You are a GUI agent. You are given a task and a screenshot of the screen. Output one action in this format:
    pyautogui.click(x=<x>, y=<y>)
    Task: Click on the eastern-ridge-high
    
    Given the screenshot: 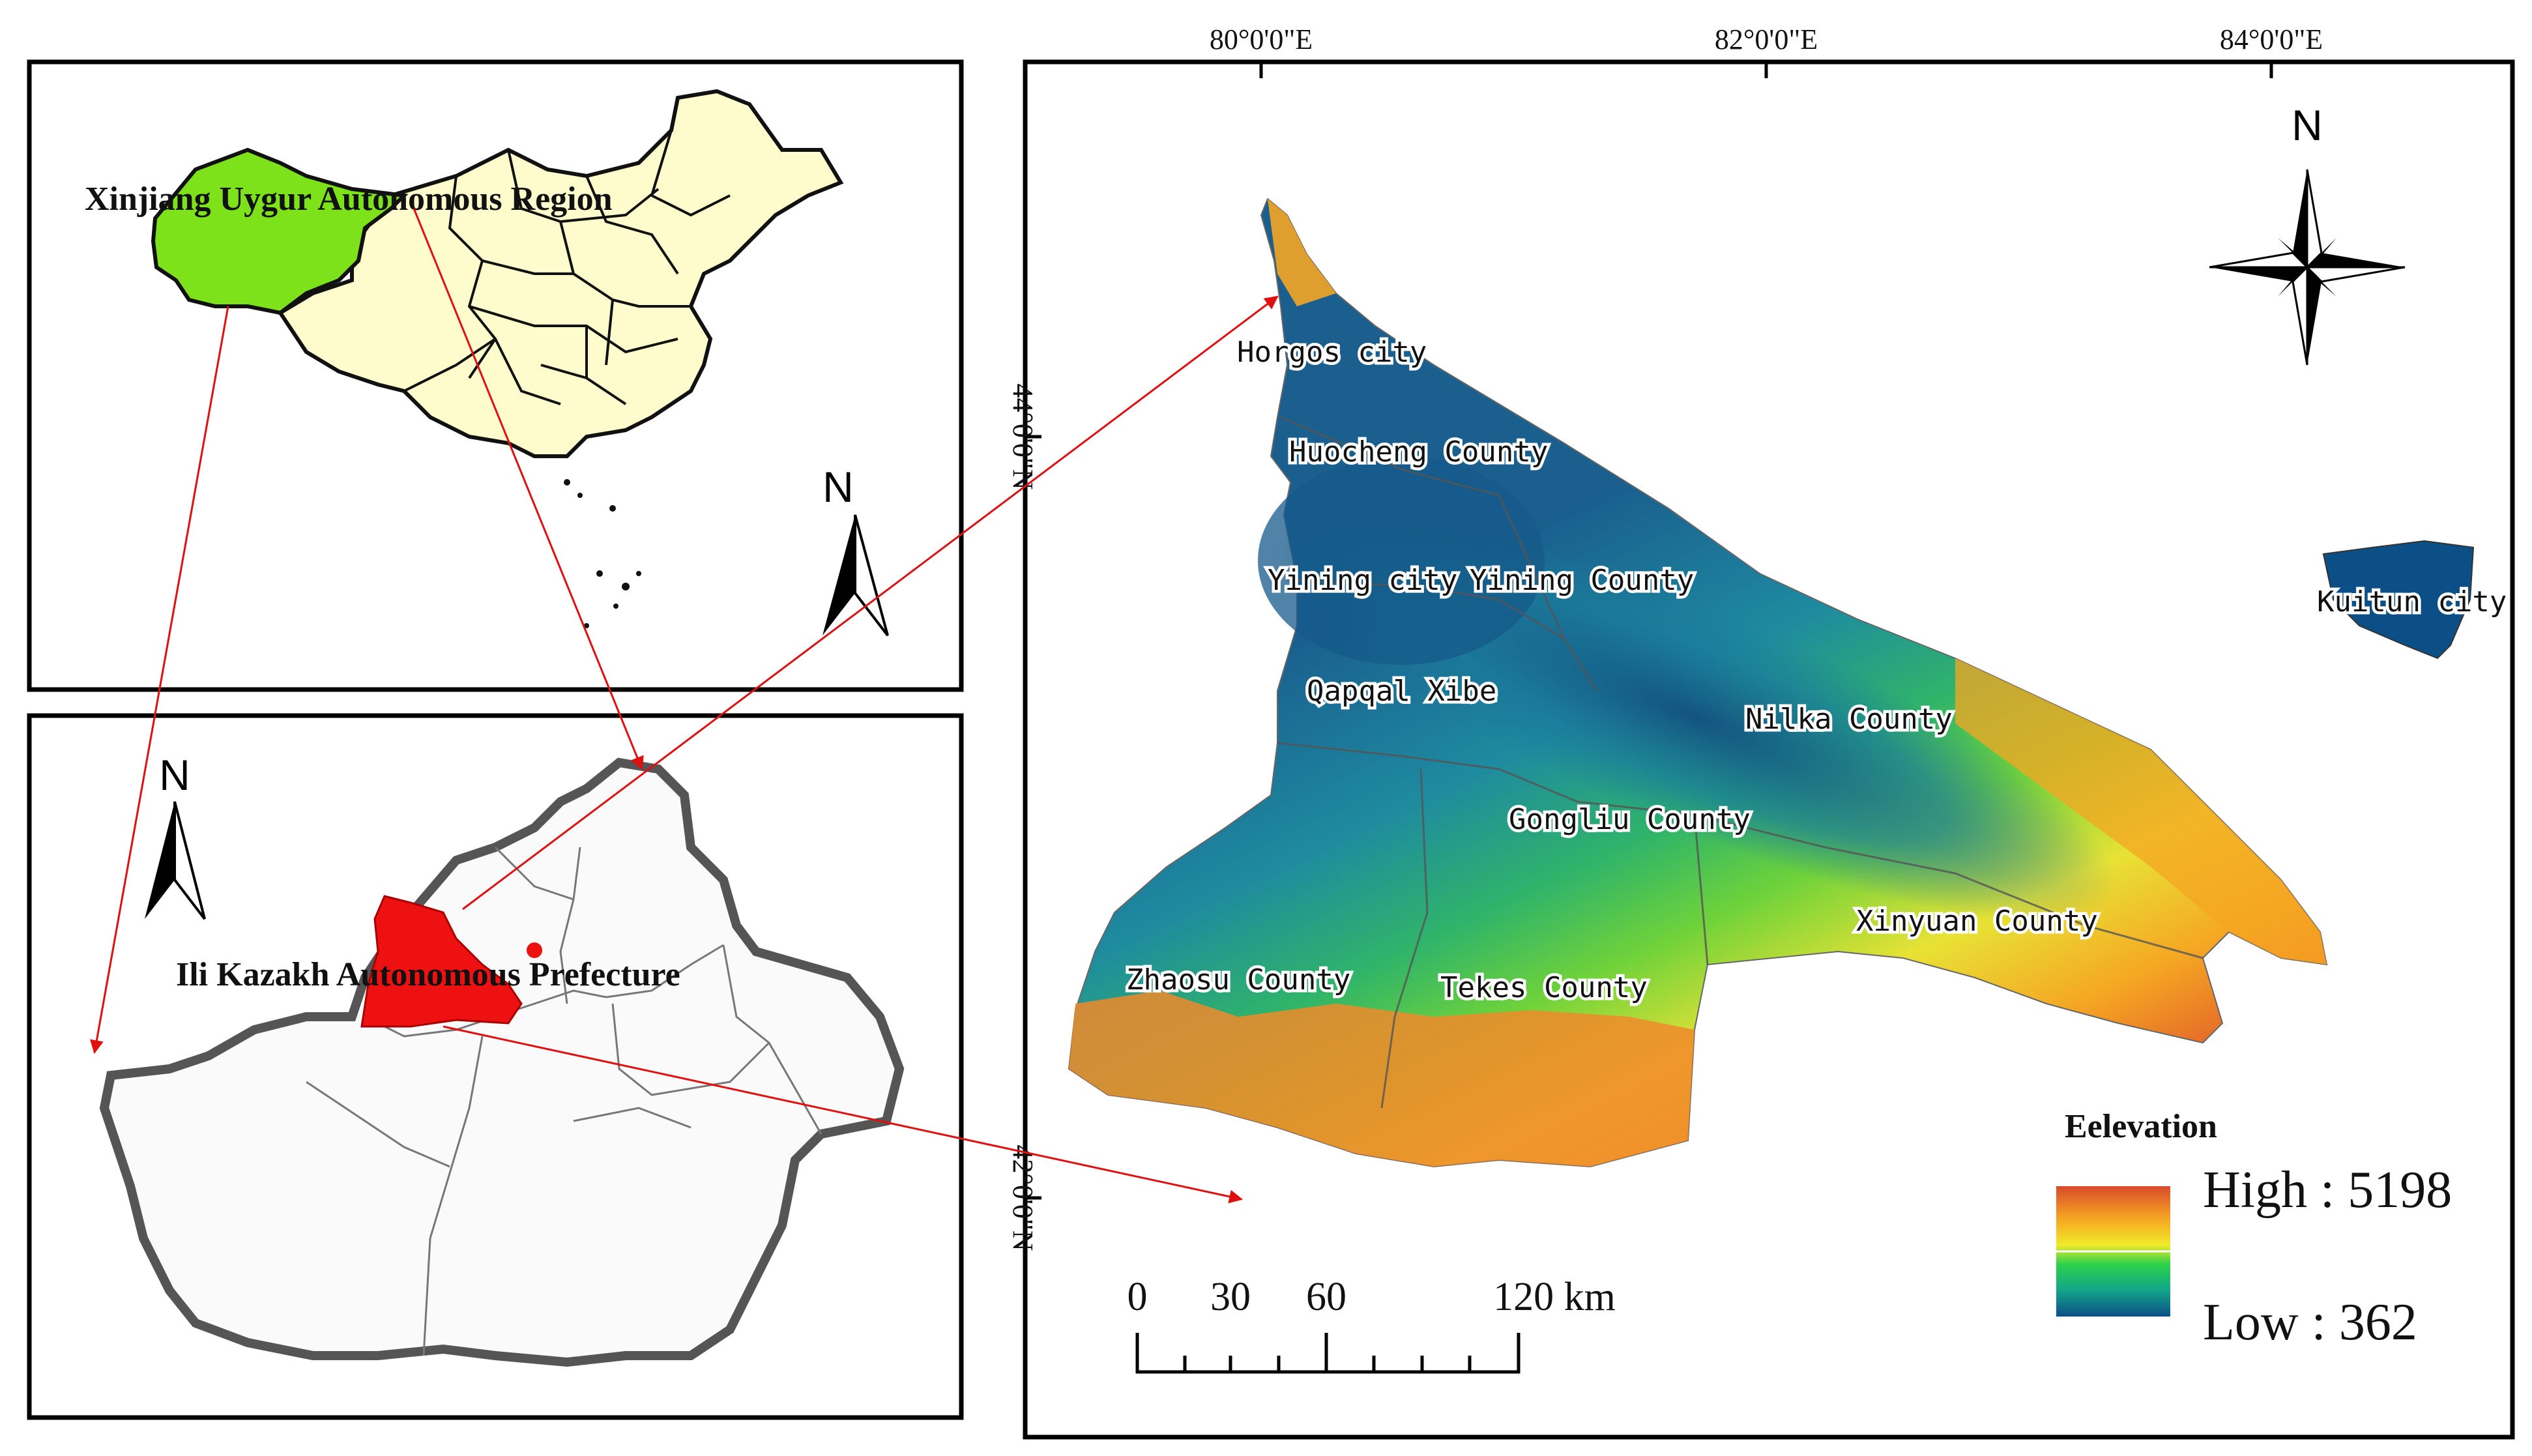 What is the action you would take?
    pyautogui.click(x=2141, y=812)
    